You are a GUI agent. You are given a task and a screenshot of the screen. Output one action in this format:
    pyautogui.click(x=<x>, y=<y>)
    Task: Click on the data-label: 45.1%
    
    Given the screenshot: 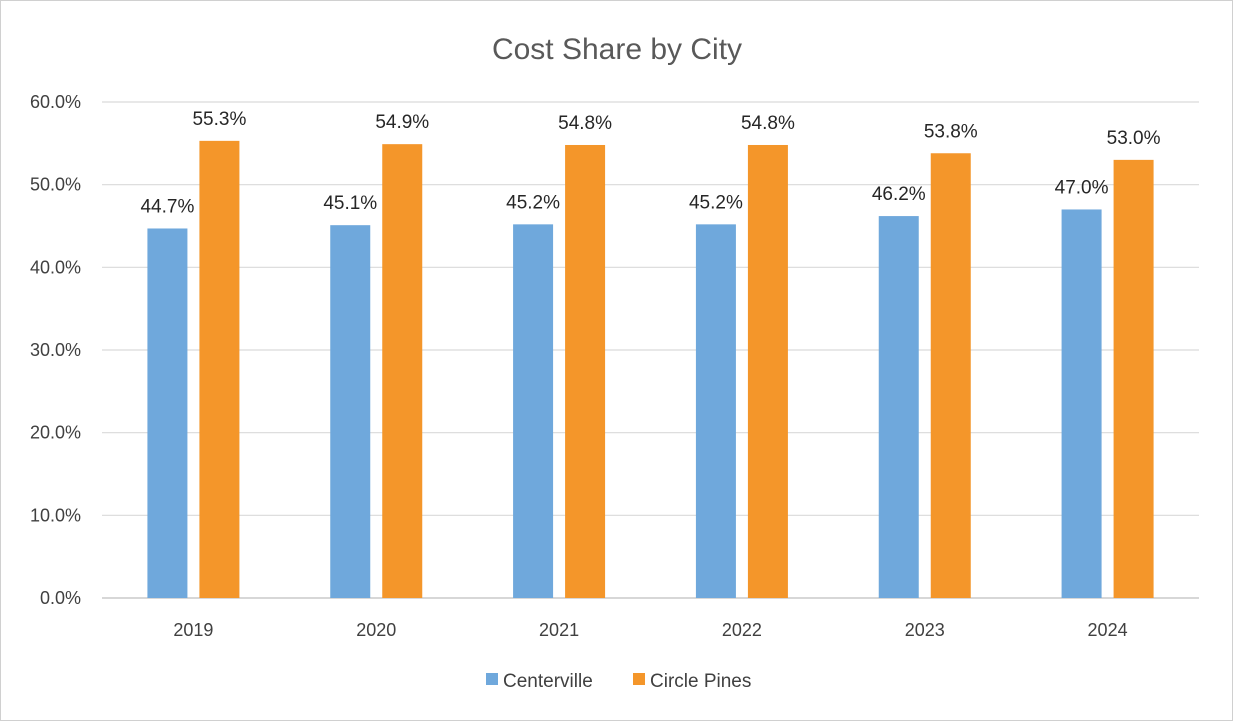 What is the action you would take?
    pyautogui.click(x=350, y=203)
    